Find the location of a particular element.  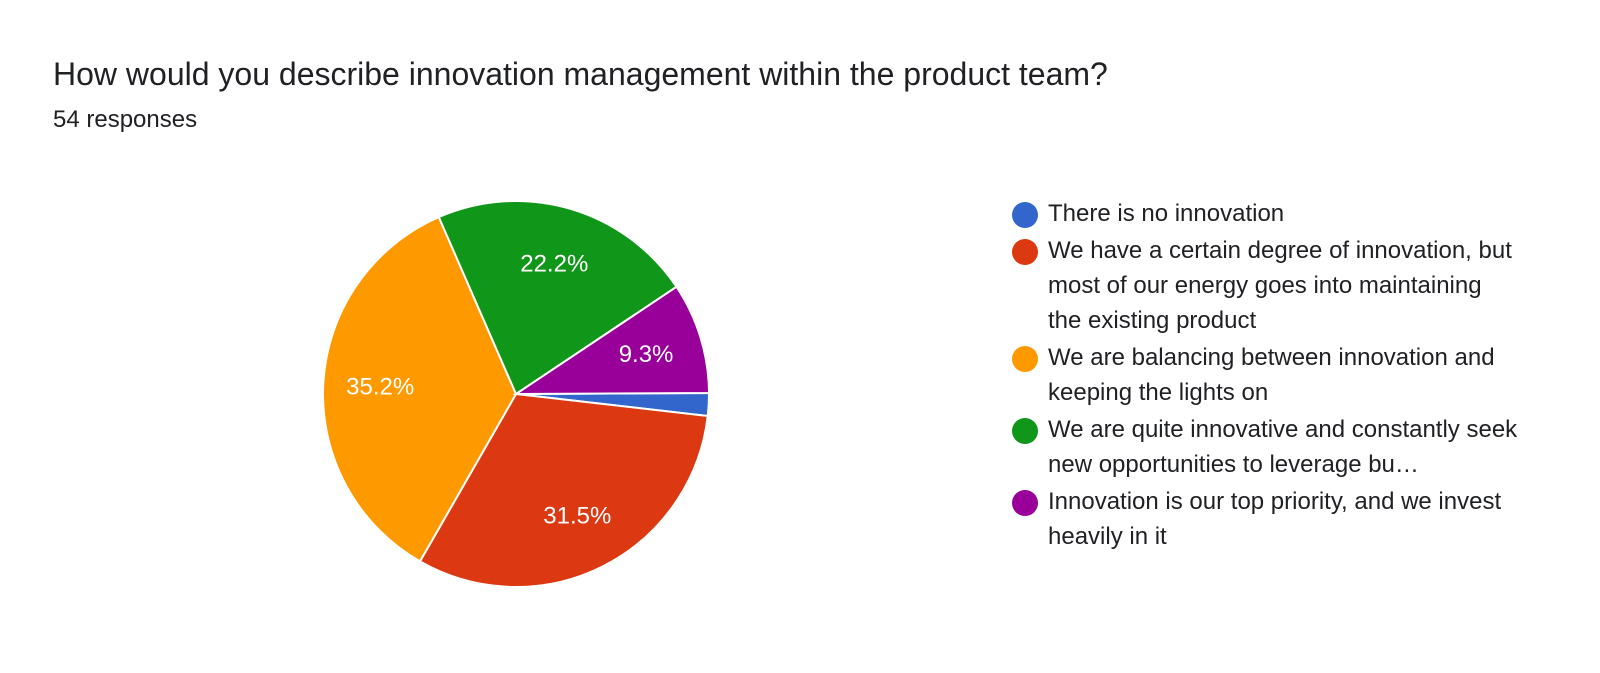

pie-slice-label: 9.3% is located at coordinates (646, 354).